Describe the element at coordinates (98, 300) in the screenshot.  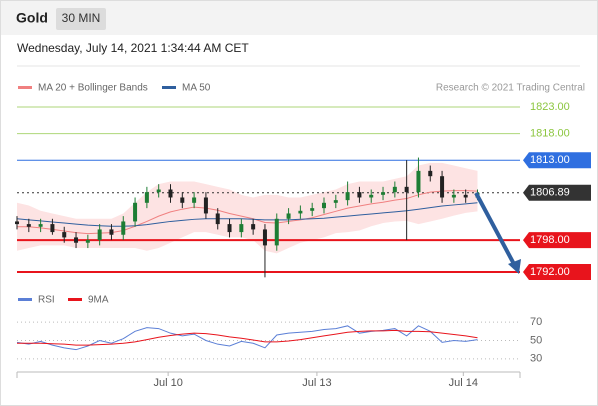
I see `legend-label: 9MA` at that location.